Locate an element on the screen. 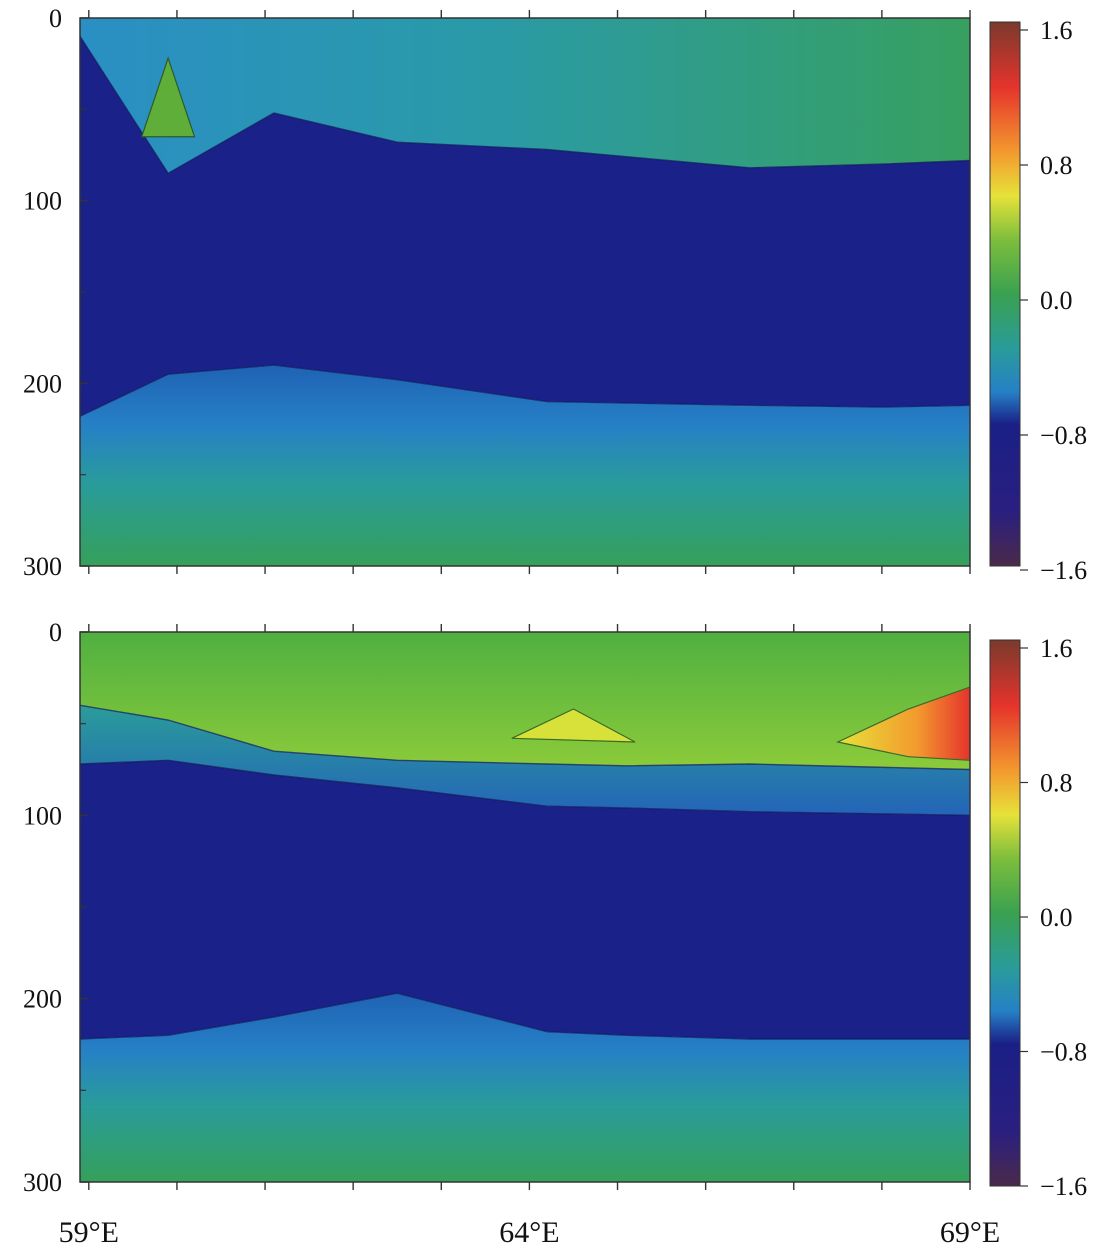 The height and width of the screenshot is (1254, 1119). top-y-tick-label: 300 is located at coordinates (42, 566).